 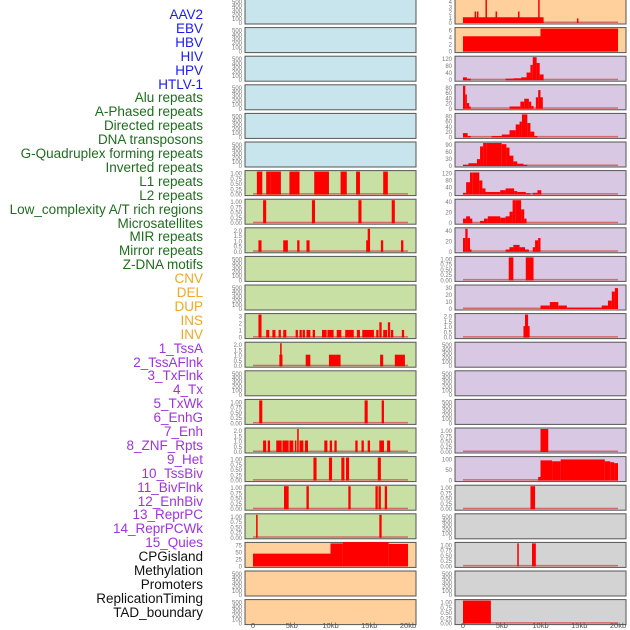 What do you see at coordinates (171, 584) in the screenshot?
I see `track-label: Promoters` at bounding box center [171, 584].